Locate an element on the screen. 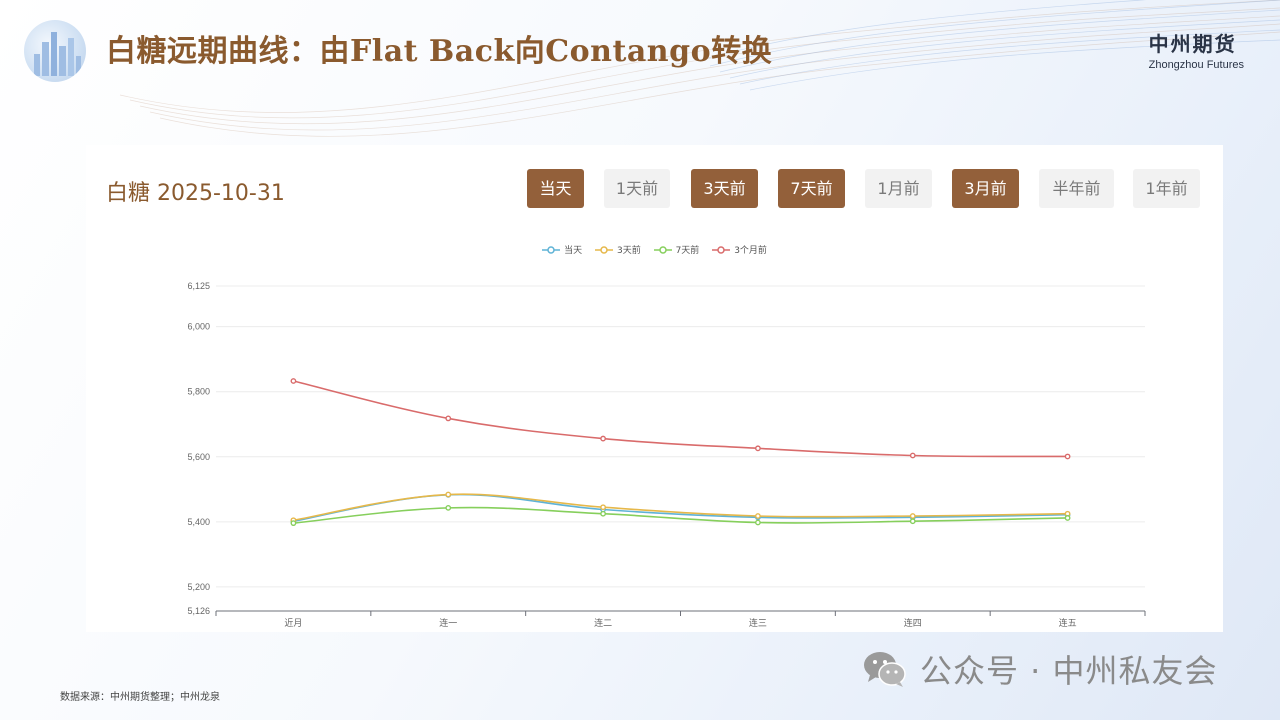  legend-item-7d: 7天前 is located at coordinates (676, 249).